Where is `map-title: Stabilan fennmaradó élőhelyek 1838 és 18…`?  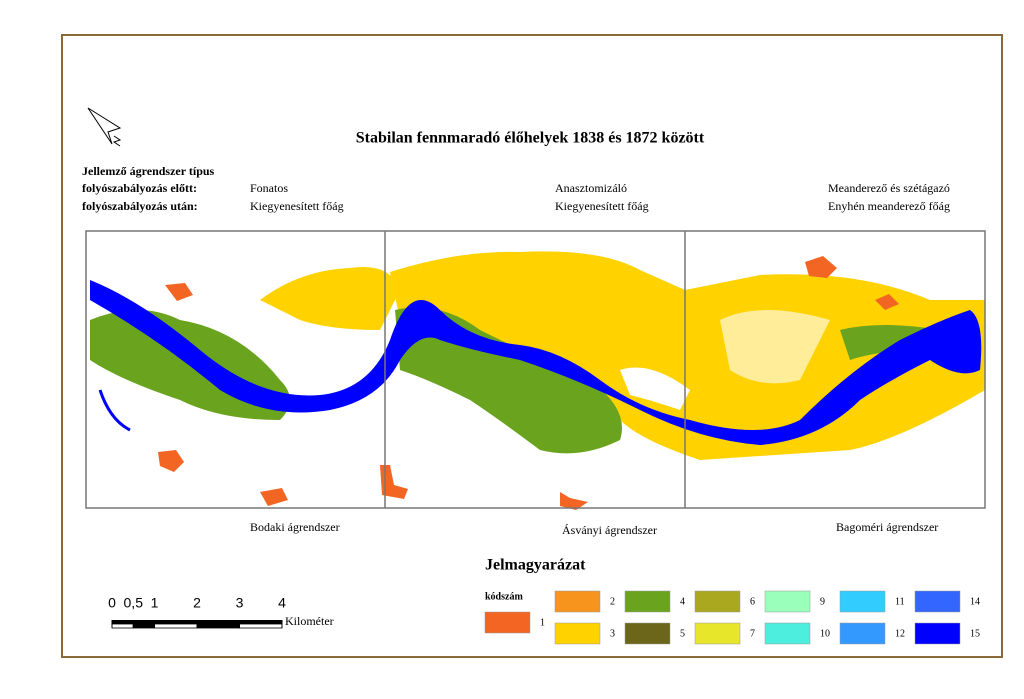 map-title: Stabilan fennmaradó élőhelyek 1838 és 18… is located at coordinates (530, 138).